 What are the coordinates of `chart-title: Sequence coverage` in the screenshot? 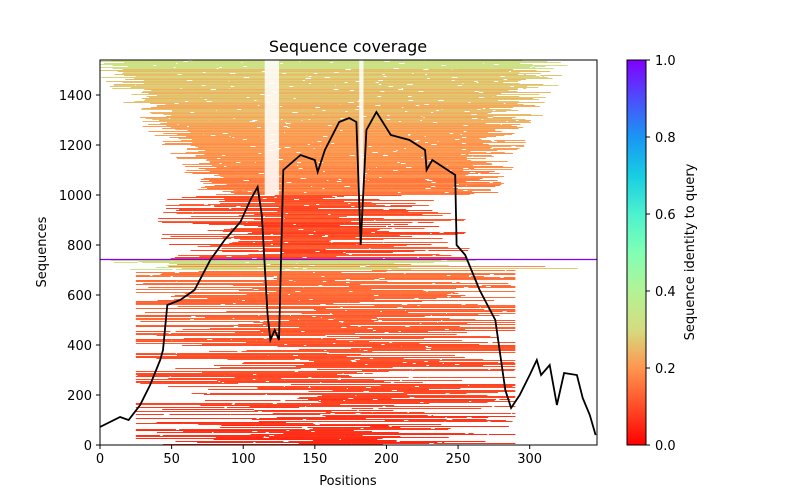 It's located at (348, 46).